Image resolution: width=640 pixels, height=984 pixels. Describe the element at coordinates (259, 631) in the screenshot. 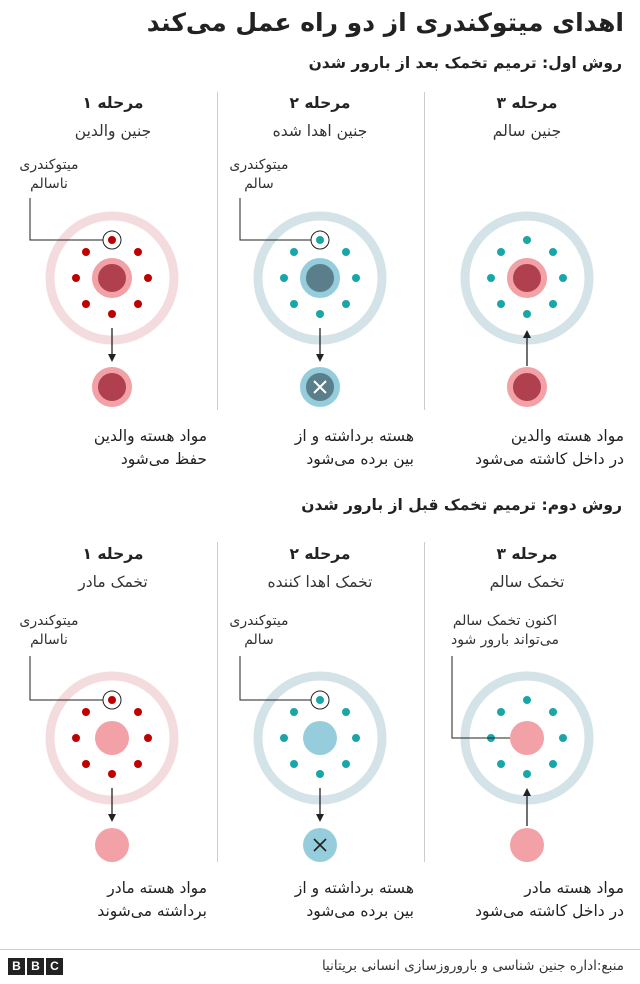

I see `m2-stage-2-callout: میتوکندری سالم` at that location.